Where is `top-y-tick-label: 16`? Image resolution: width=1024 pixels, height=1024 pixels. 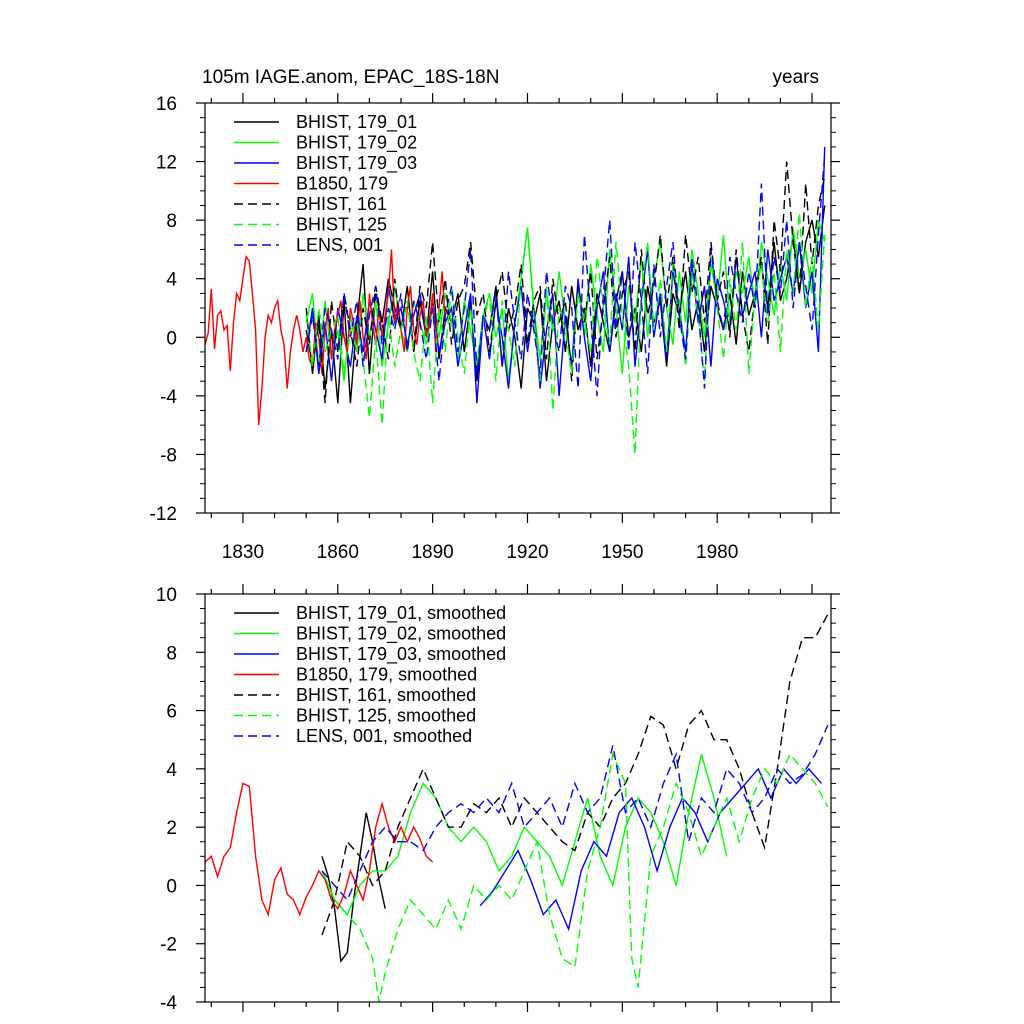
top-y-tick-label: 16 is located at coordinates (166, 104).